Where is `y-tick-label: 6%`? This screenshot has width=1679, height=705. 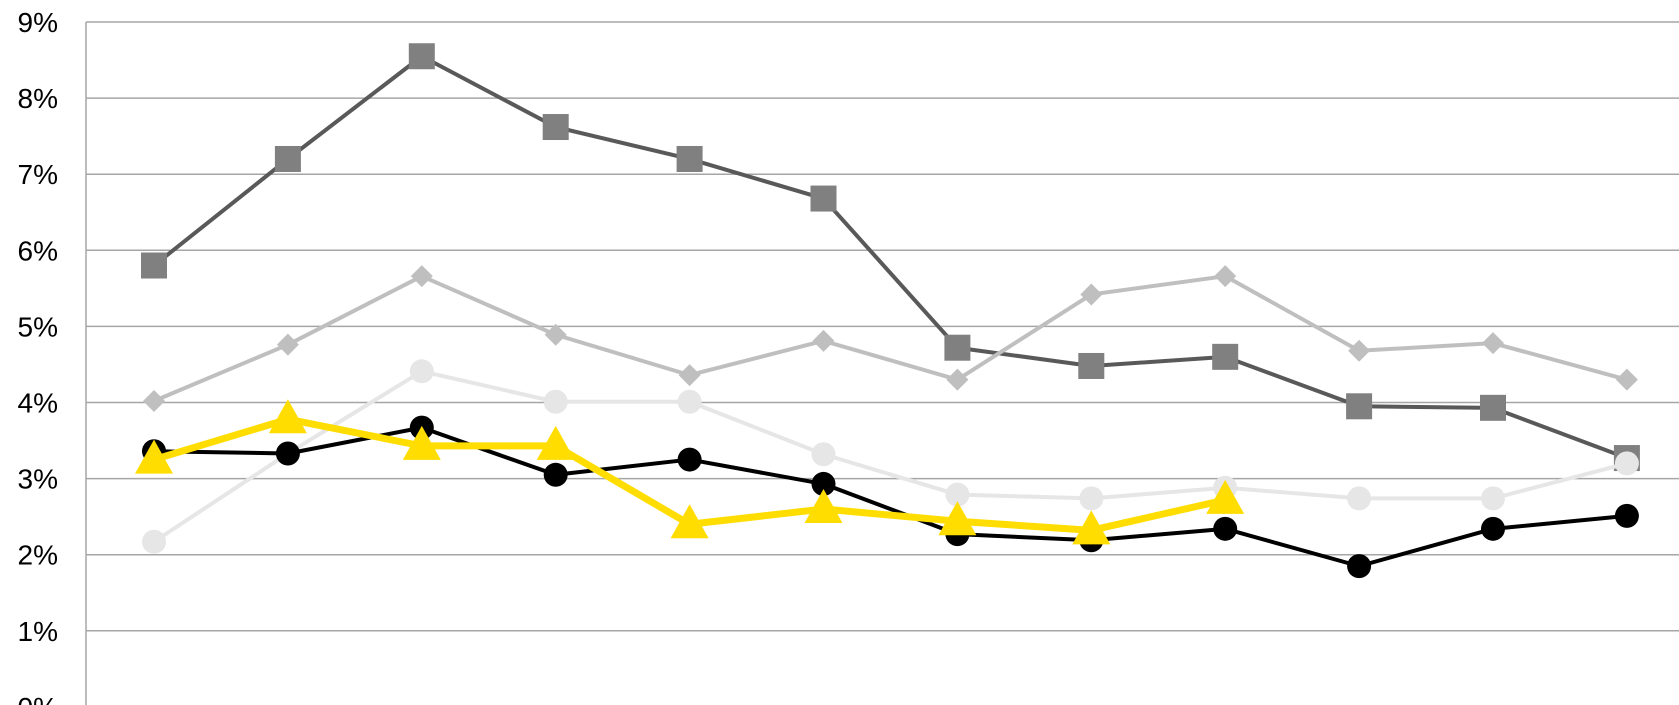
y-tick-label: 6% is located at coordinates (38, 250).